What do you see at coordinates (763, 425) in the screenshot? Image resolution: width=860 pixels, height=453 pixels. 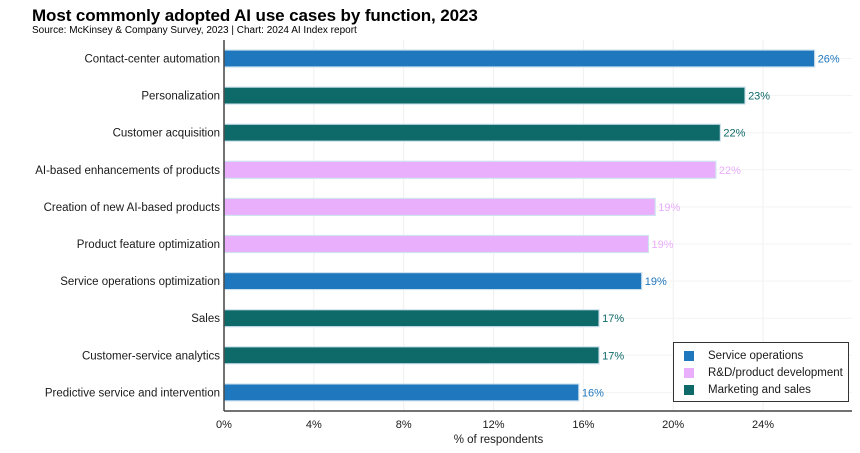 I see `x-tick-label: 24%` at bounding box center [763, 425].